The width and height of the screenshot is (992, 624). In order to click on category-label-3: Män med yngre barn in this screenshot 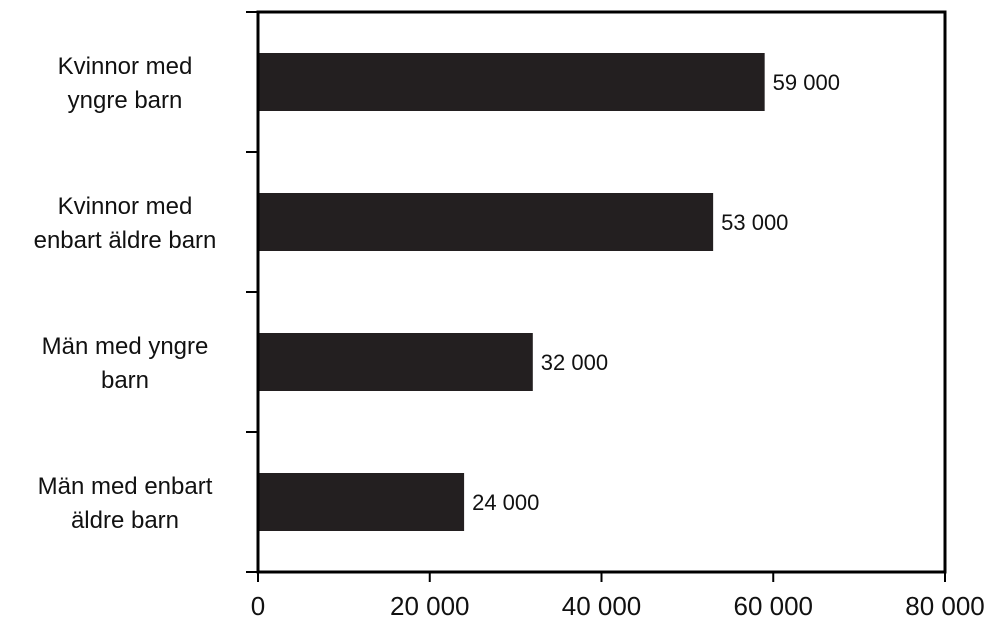, I will do `click(125, 363)`.